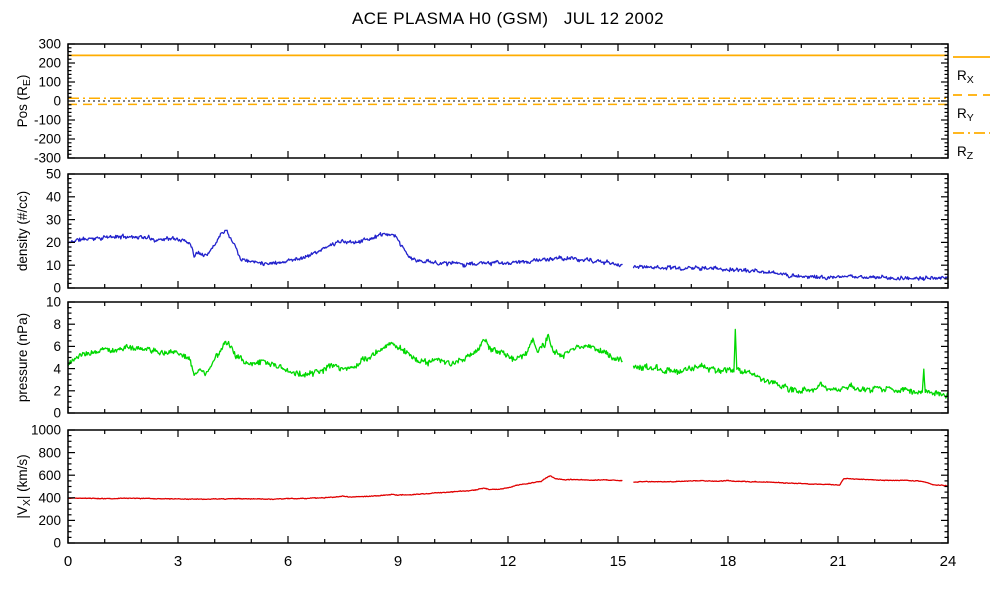 The height and width of the screenshot is (600, 993). I want to click on y-tick-label: 300, so click(49, 44).